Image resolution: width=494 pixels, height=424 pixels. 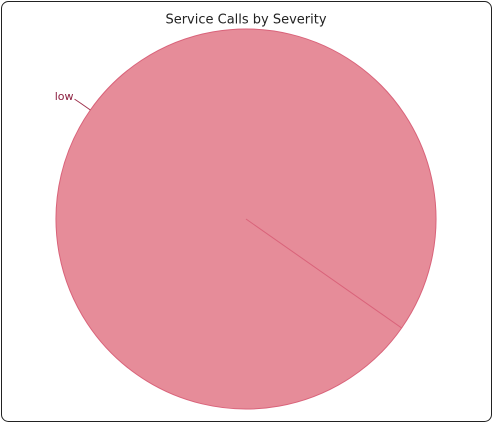 I want to click on leader-line, so click(x=82, y=104).